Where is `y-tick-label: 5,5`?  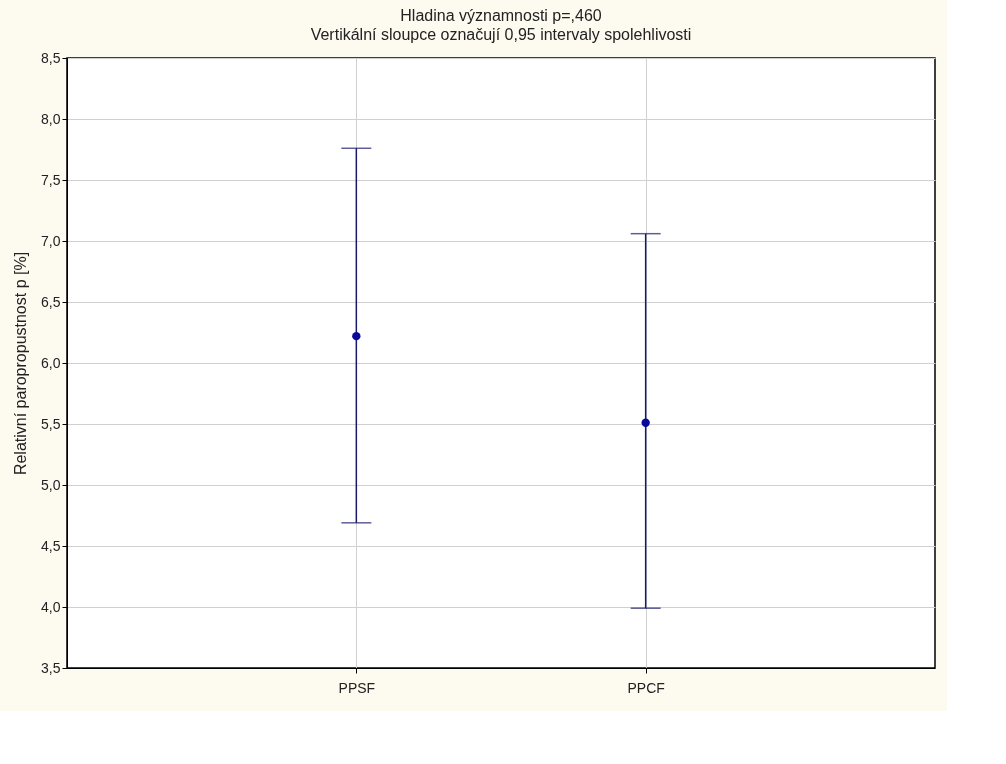
y-tick-label: 5,5 is located at coordinates (51, 423).